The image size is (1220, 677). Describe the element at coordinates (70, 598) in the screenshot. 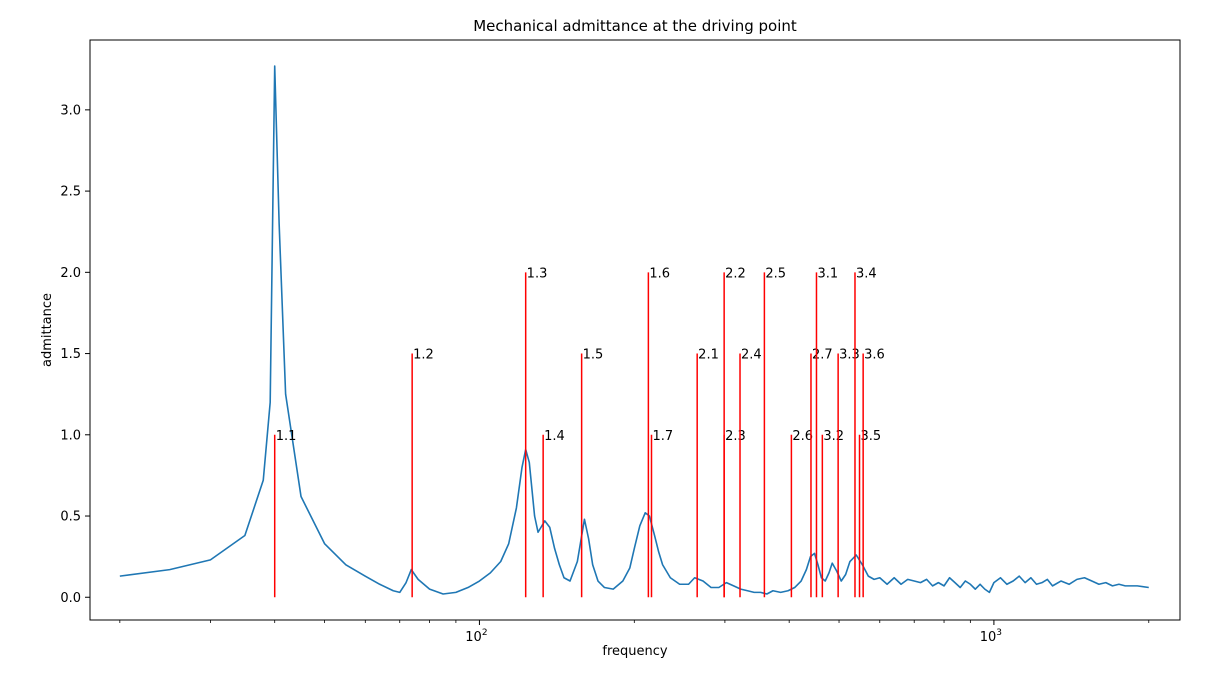

I see `y-tick-label: 0.0` at that location.